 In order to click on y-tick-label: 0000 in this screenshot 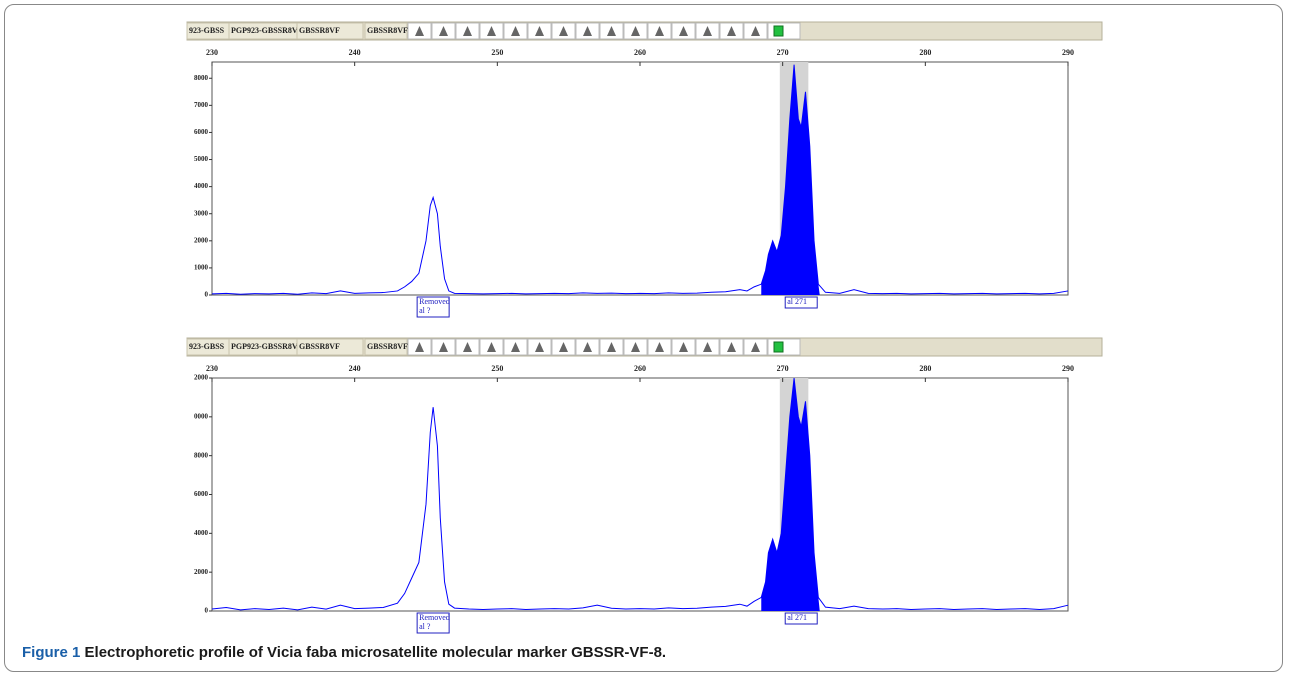, I will do `click(201, 416)`.